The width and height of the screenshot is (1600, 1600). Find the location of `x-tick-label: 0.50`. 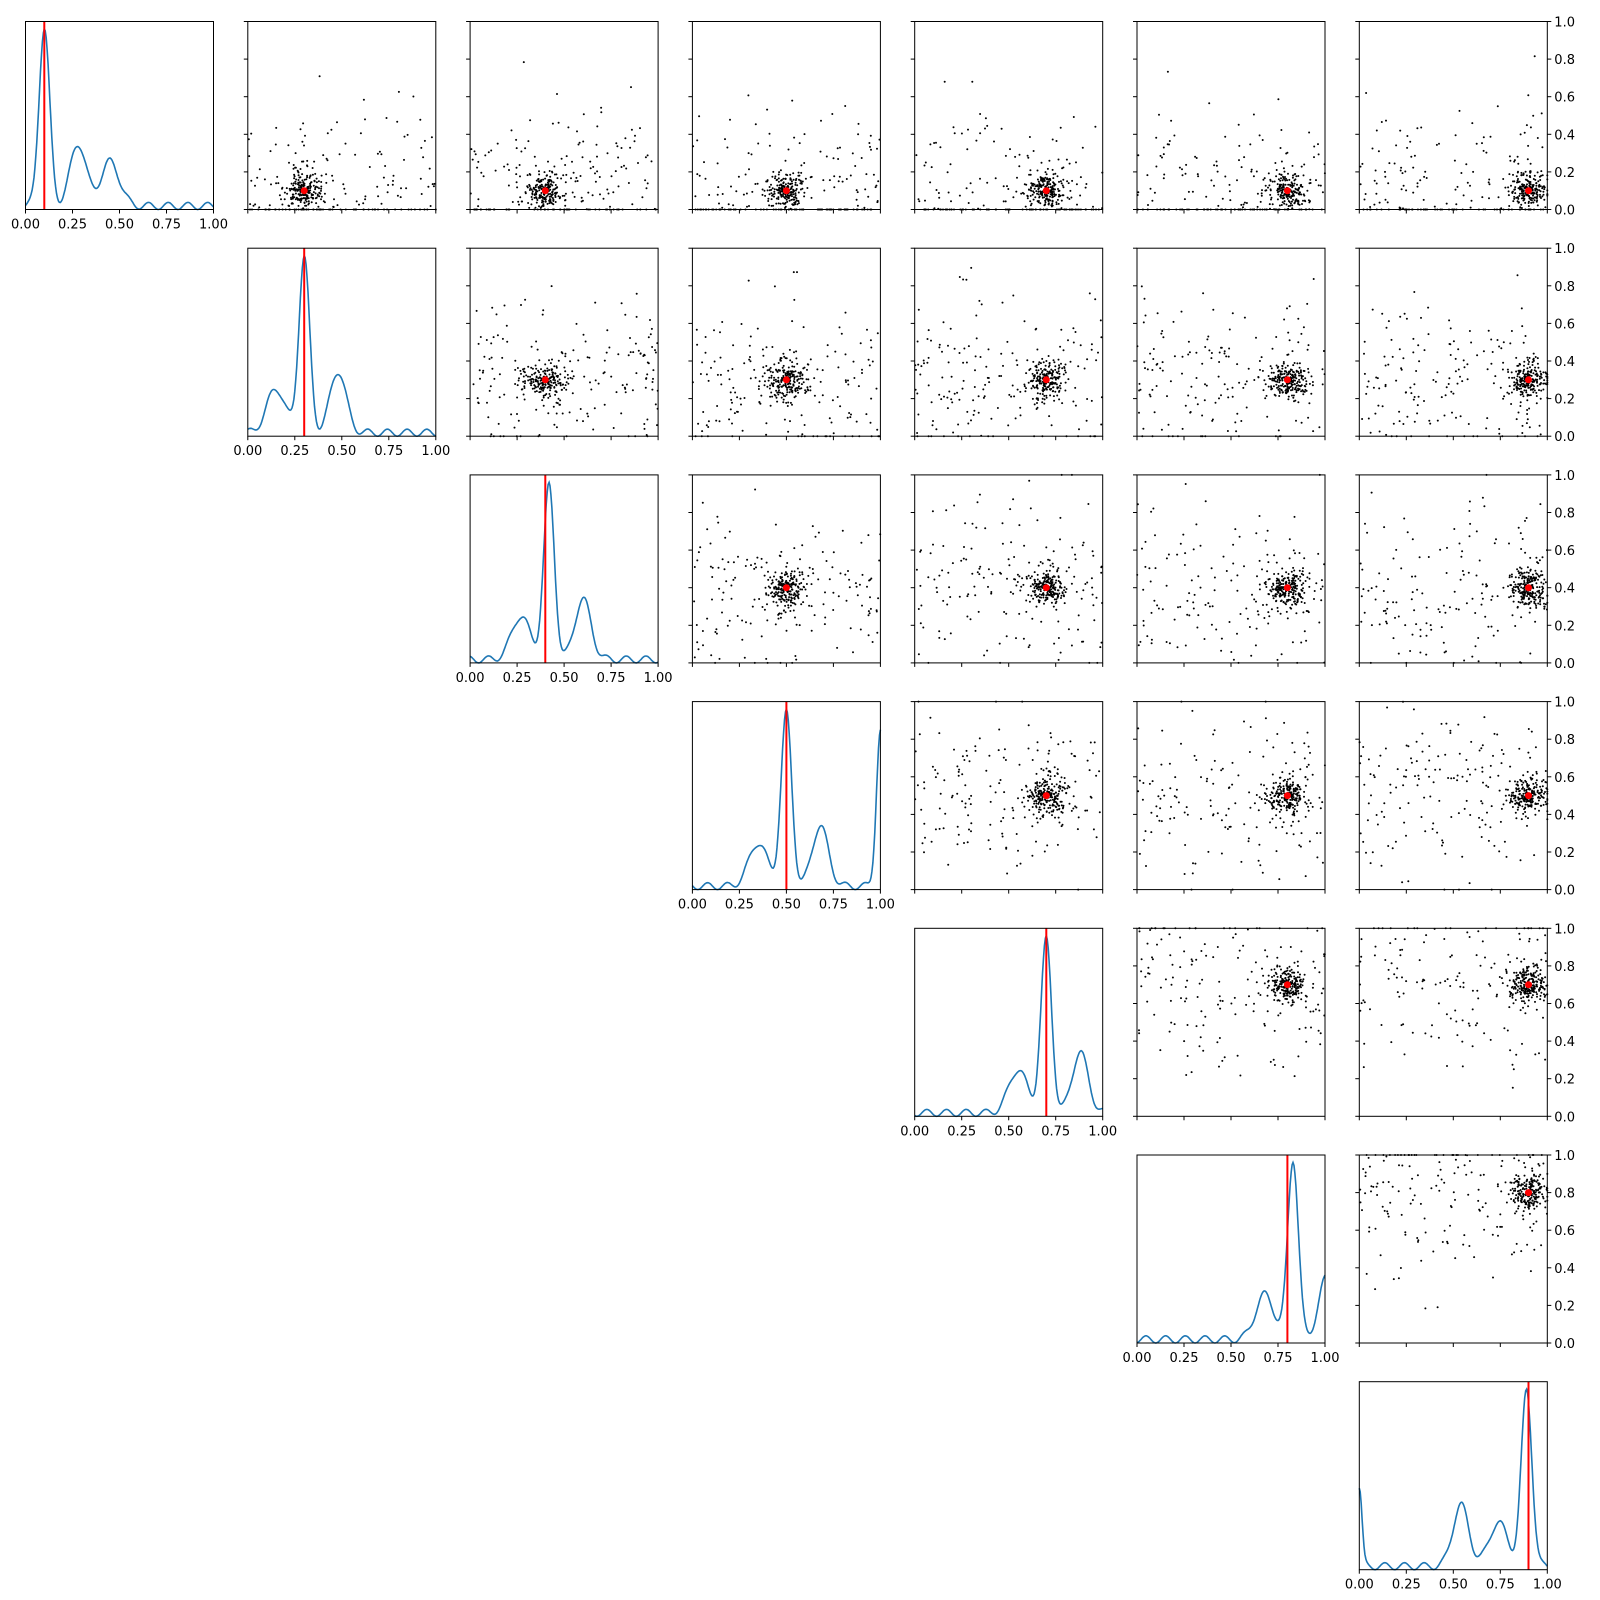

x-tick-label: 0.50 is located at coordinates (119, 225).